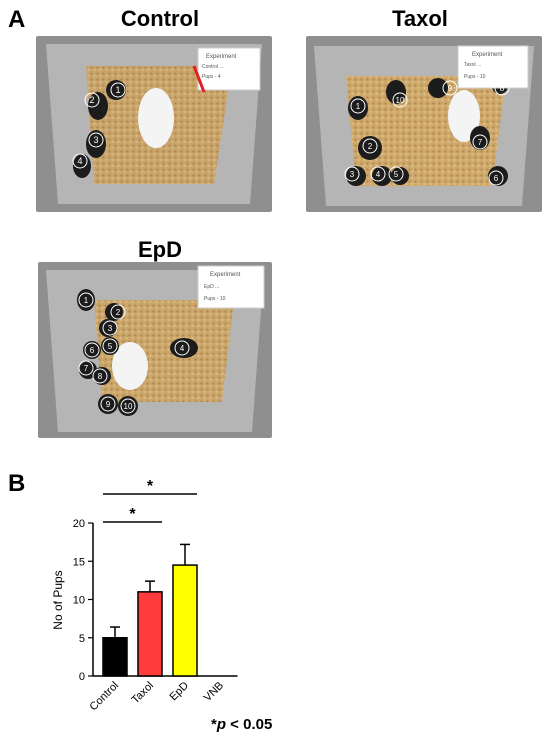 The height and width of the screenshot is (740, 550). What do you see at coordinates (214, 692) in the screenshot?
I see `x-tick-label: VNB` at bounding box center [214, 692].